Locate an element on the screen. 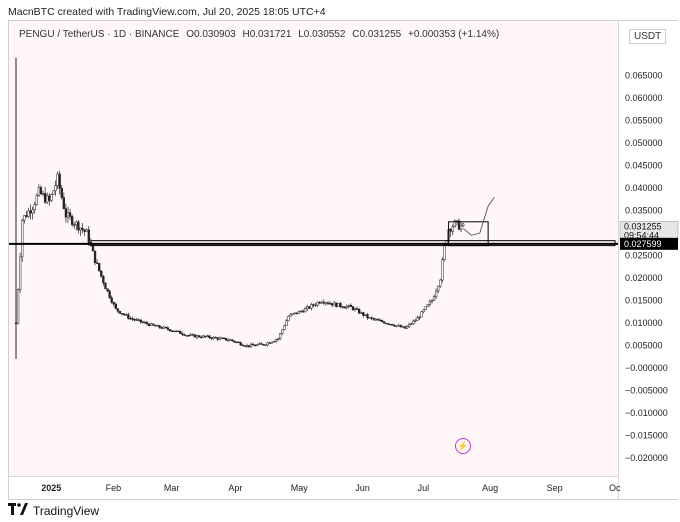  x-tick-label: Oc is located at coordinates (615, 488).